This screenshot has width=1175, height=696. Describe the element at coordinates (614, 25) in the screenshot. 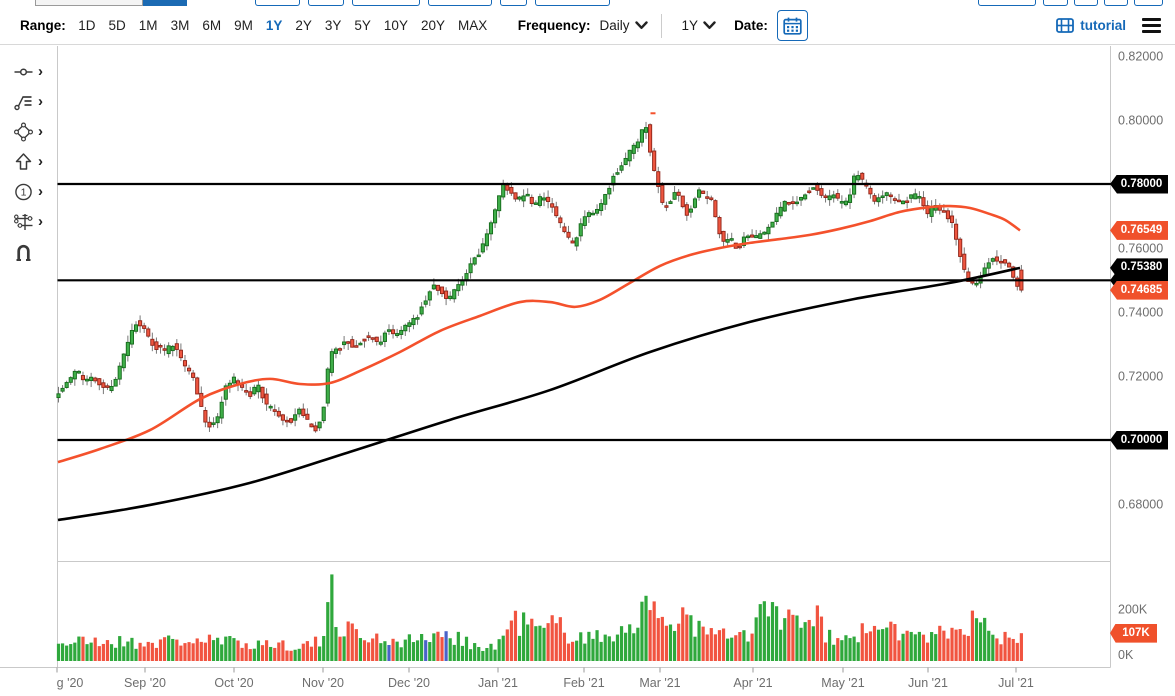

I see `frequency-select: Daily` at that location.